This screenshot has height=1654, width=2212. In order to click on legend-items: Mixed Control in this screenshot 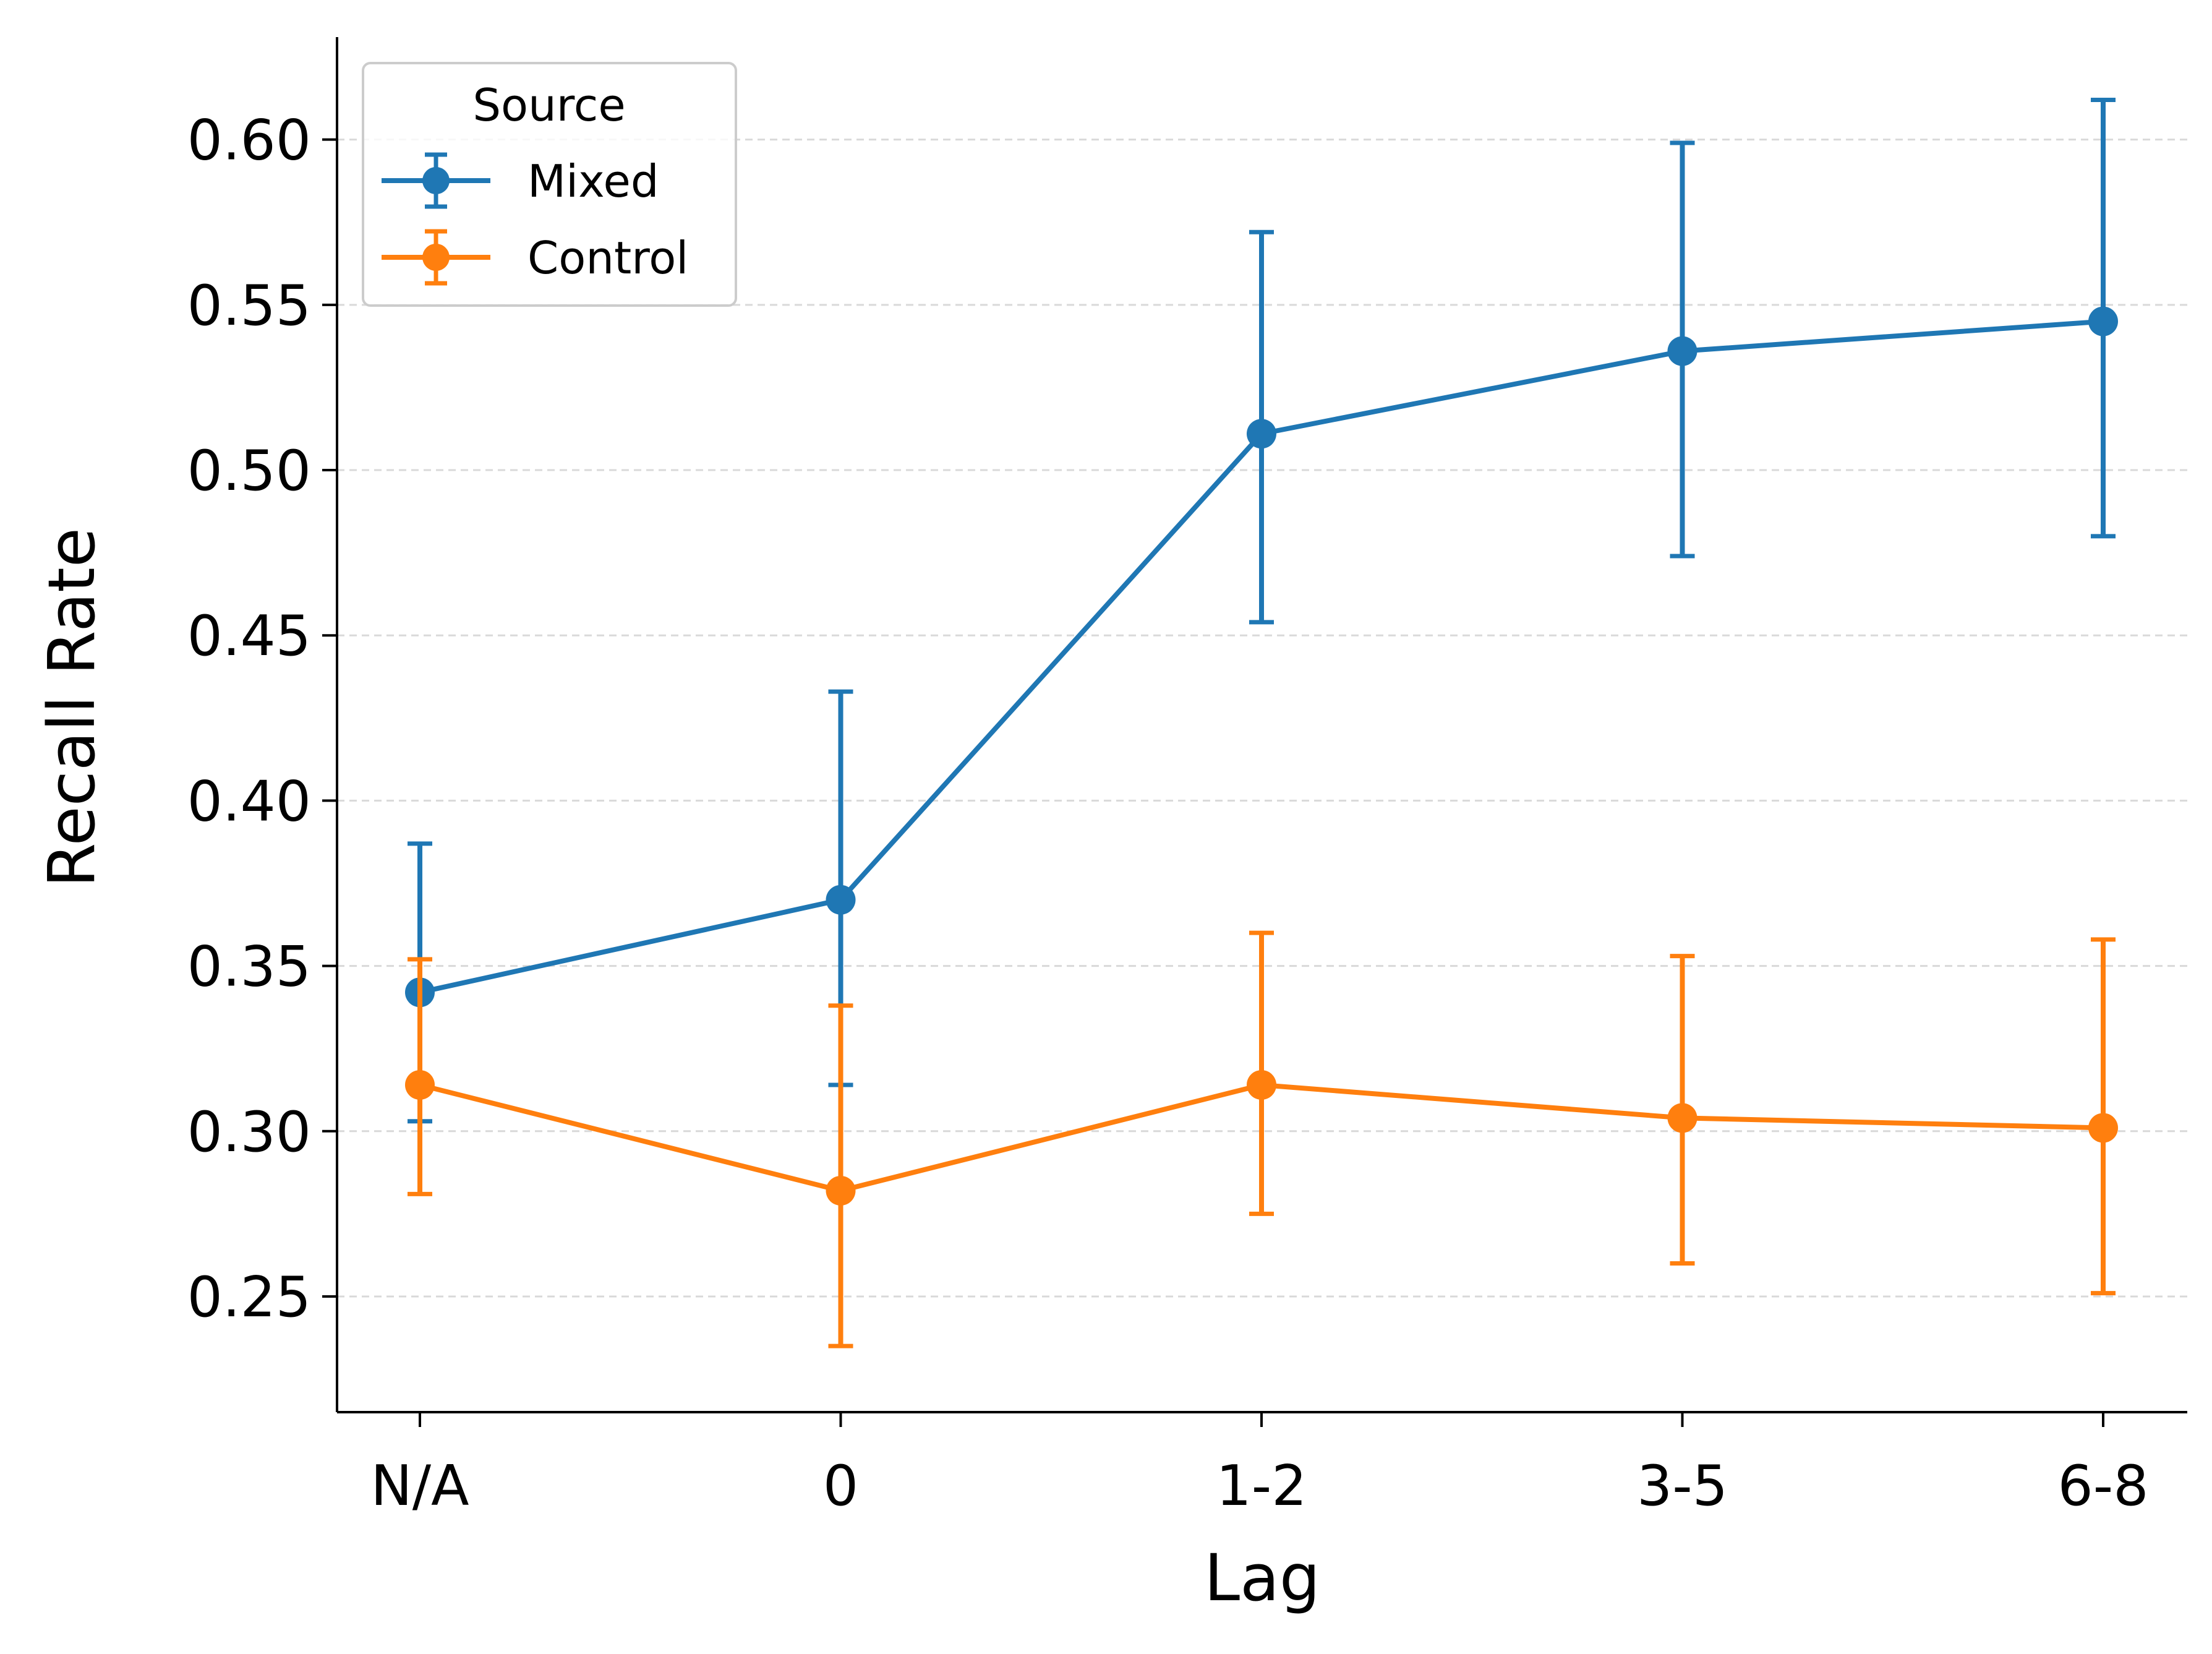, I will do `click(535, 219)`.